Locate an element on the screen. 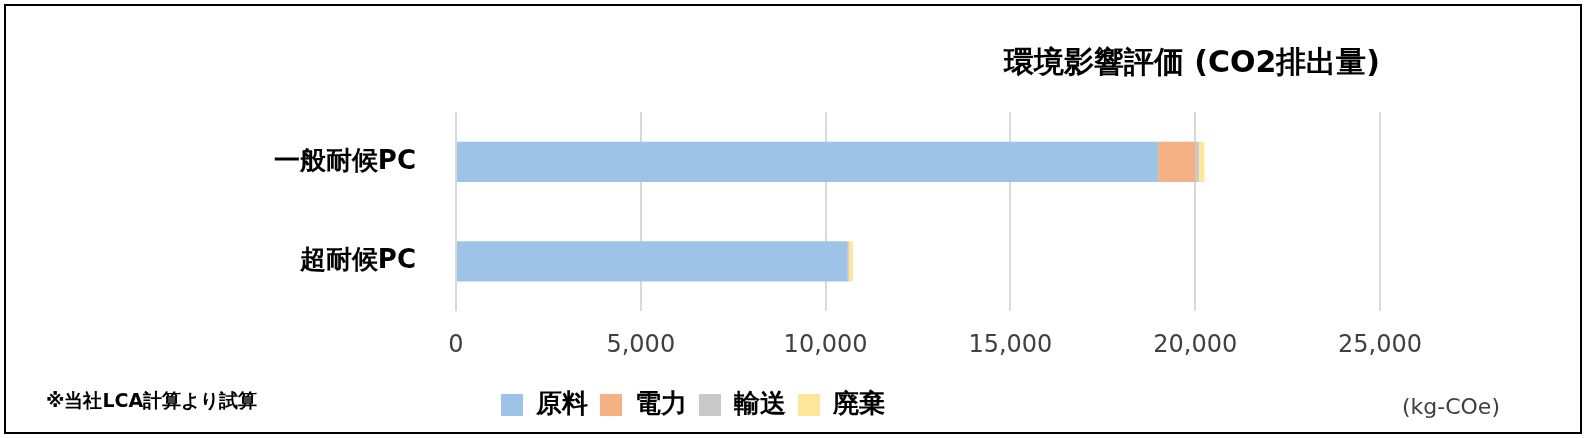 Image resolution: width=1586 pixels, height=438 pixels. text: (kg-COe) is located at coordinates (1450, 406).